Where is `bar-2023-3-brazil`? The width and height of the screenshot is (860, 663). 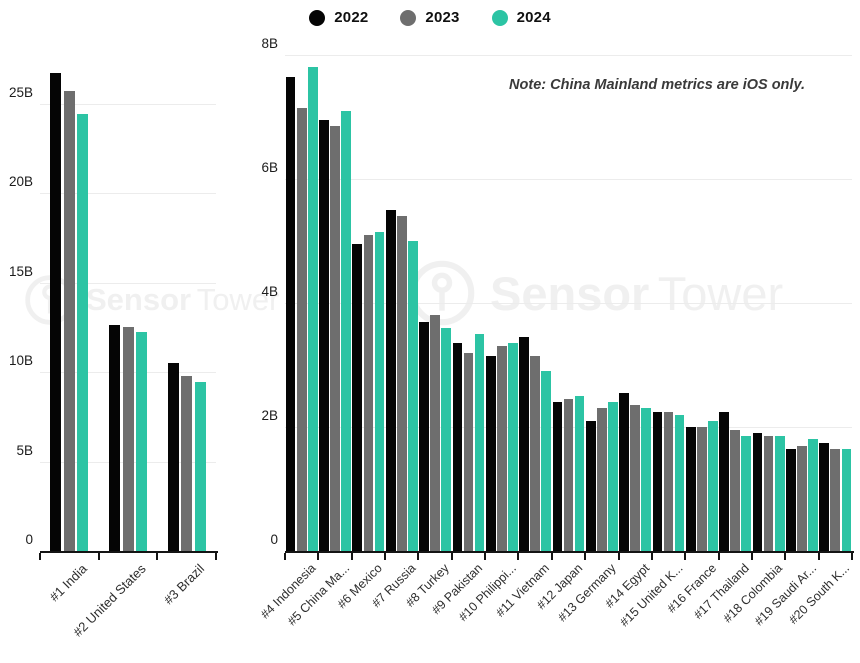
bar-2023-3-brazil is located at coordinates (187, 463).